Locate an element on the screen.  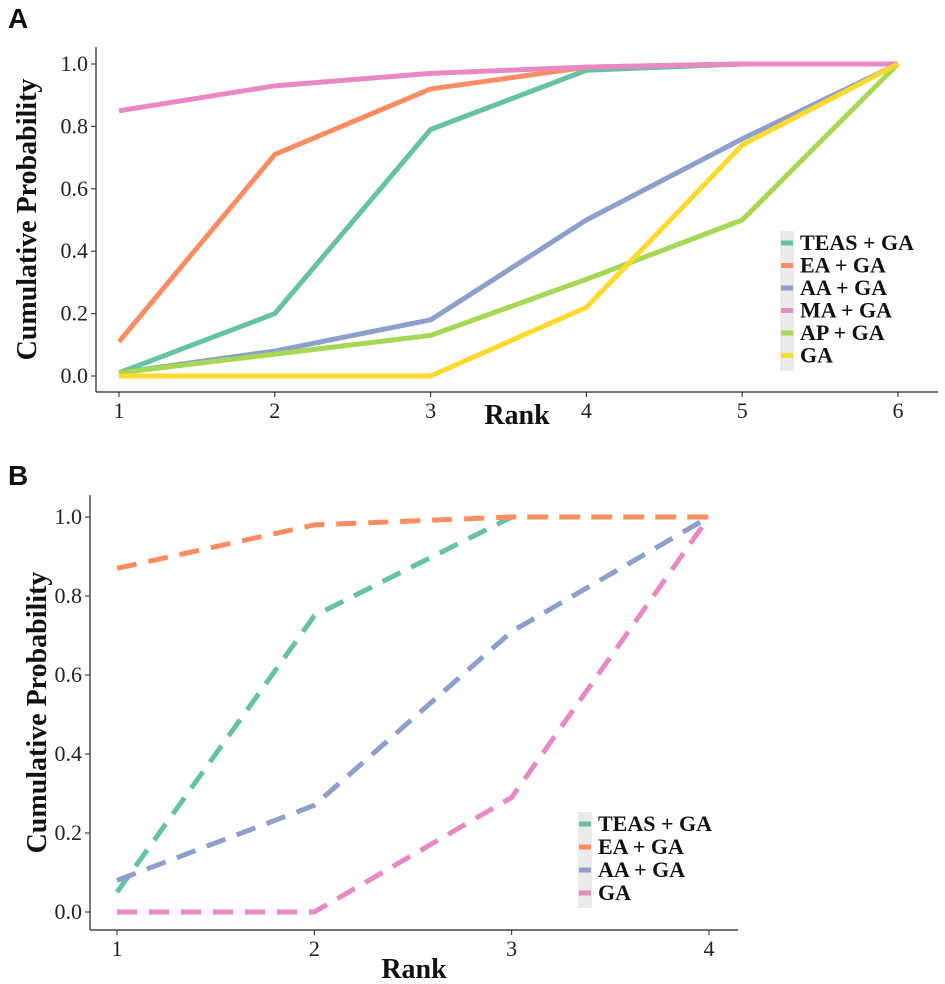
x-tick-label: 5 is located at coordinates (742, 410).